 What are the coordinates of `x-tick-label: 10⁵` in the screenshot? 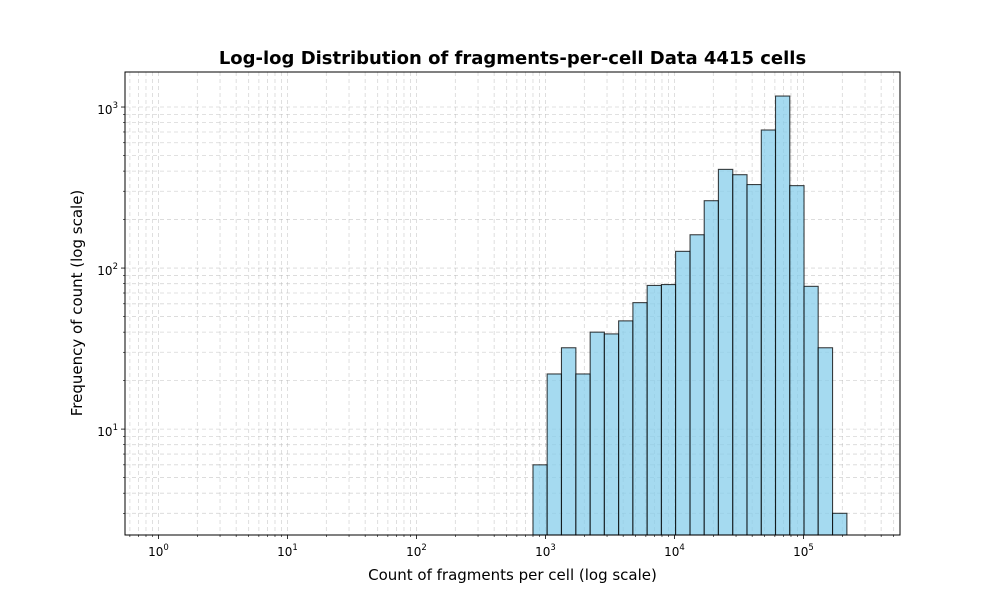 It's located at (803, 551).